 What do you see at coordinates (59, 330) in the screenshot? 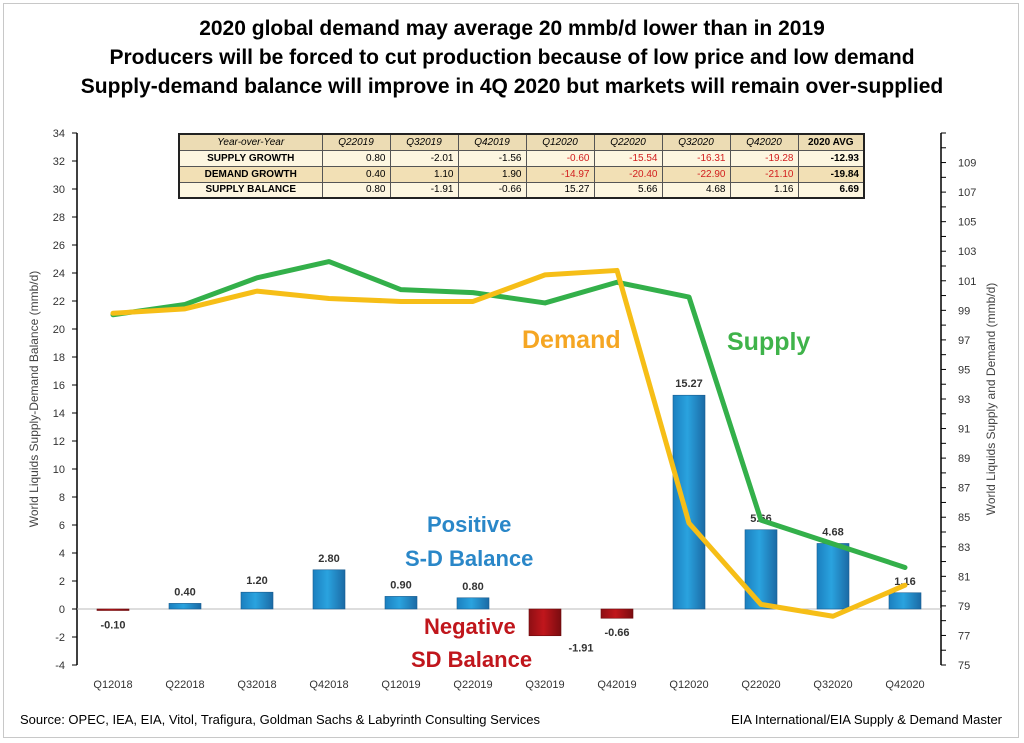
I see `left-tick-label: 20` at bounding box center [59, 330].